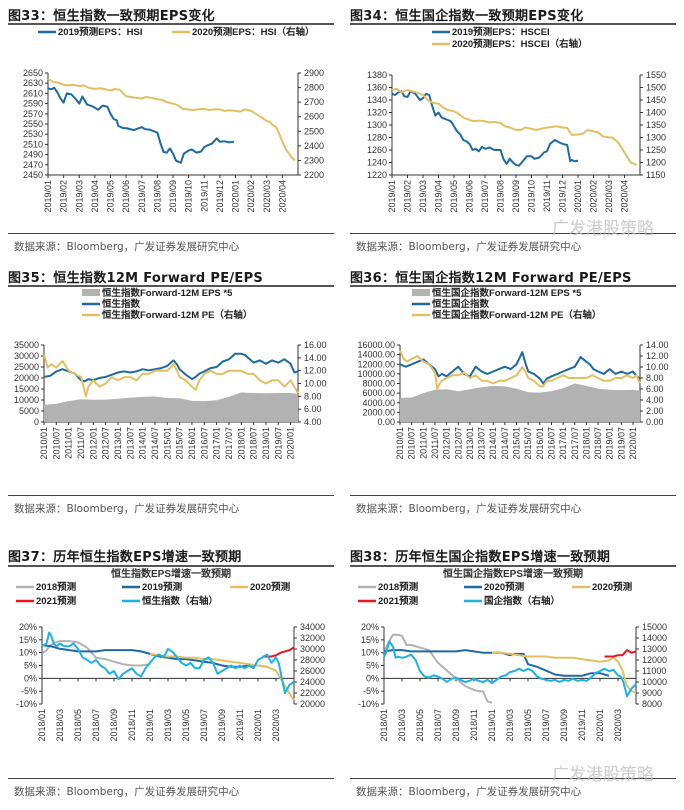  What do you see at coordinates (398, 601) in the screenshot?
I see `legend-label: 2021预测` at bounding box center [398, 601].